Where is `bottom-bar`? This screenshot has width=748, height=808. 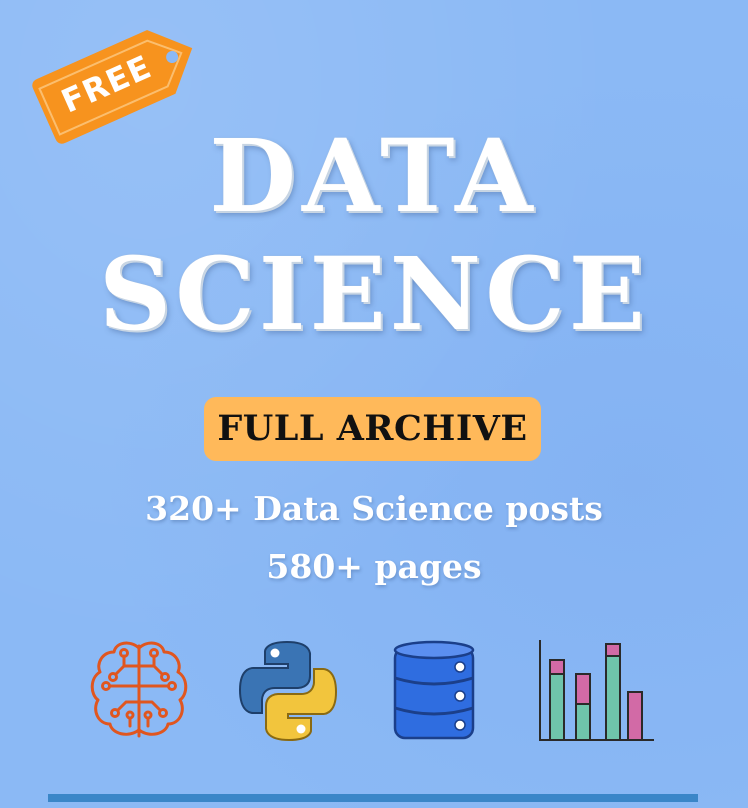
bottom-bar is located at coordinates (373, 798).